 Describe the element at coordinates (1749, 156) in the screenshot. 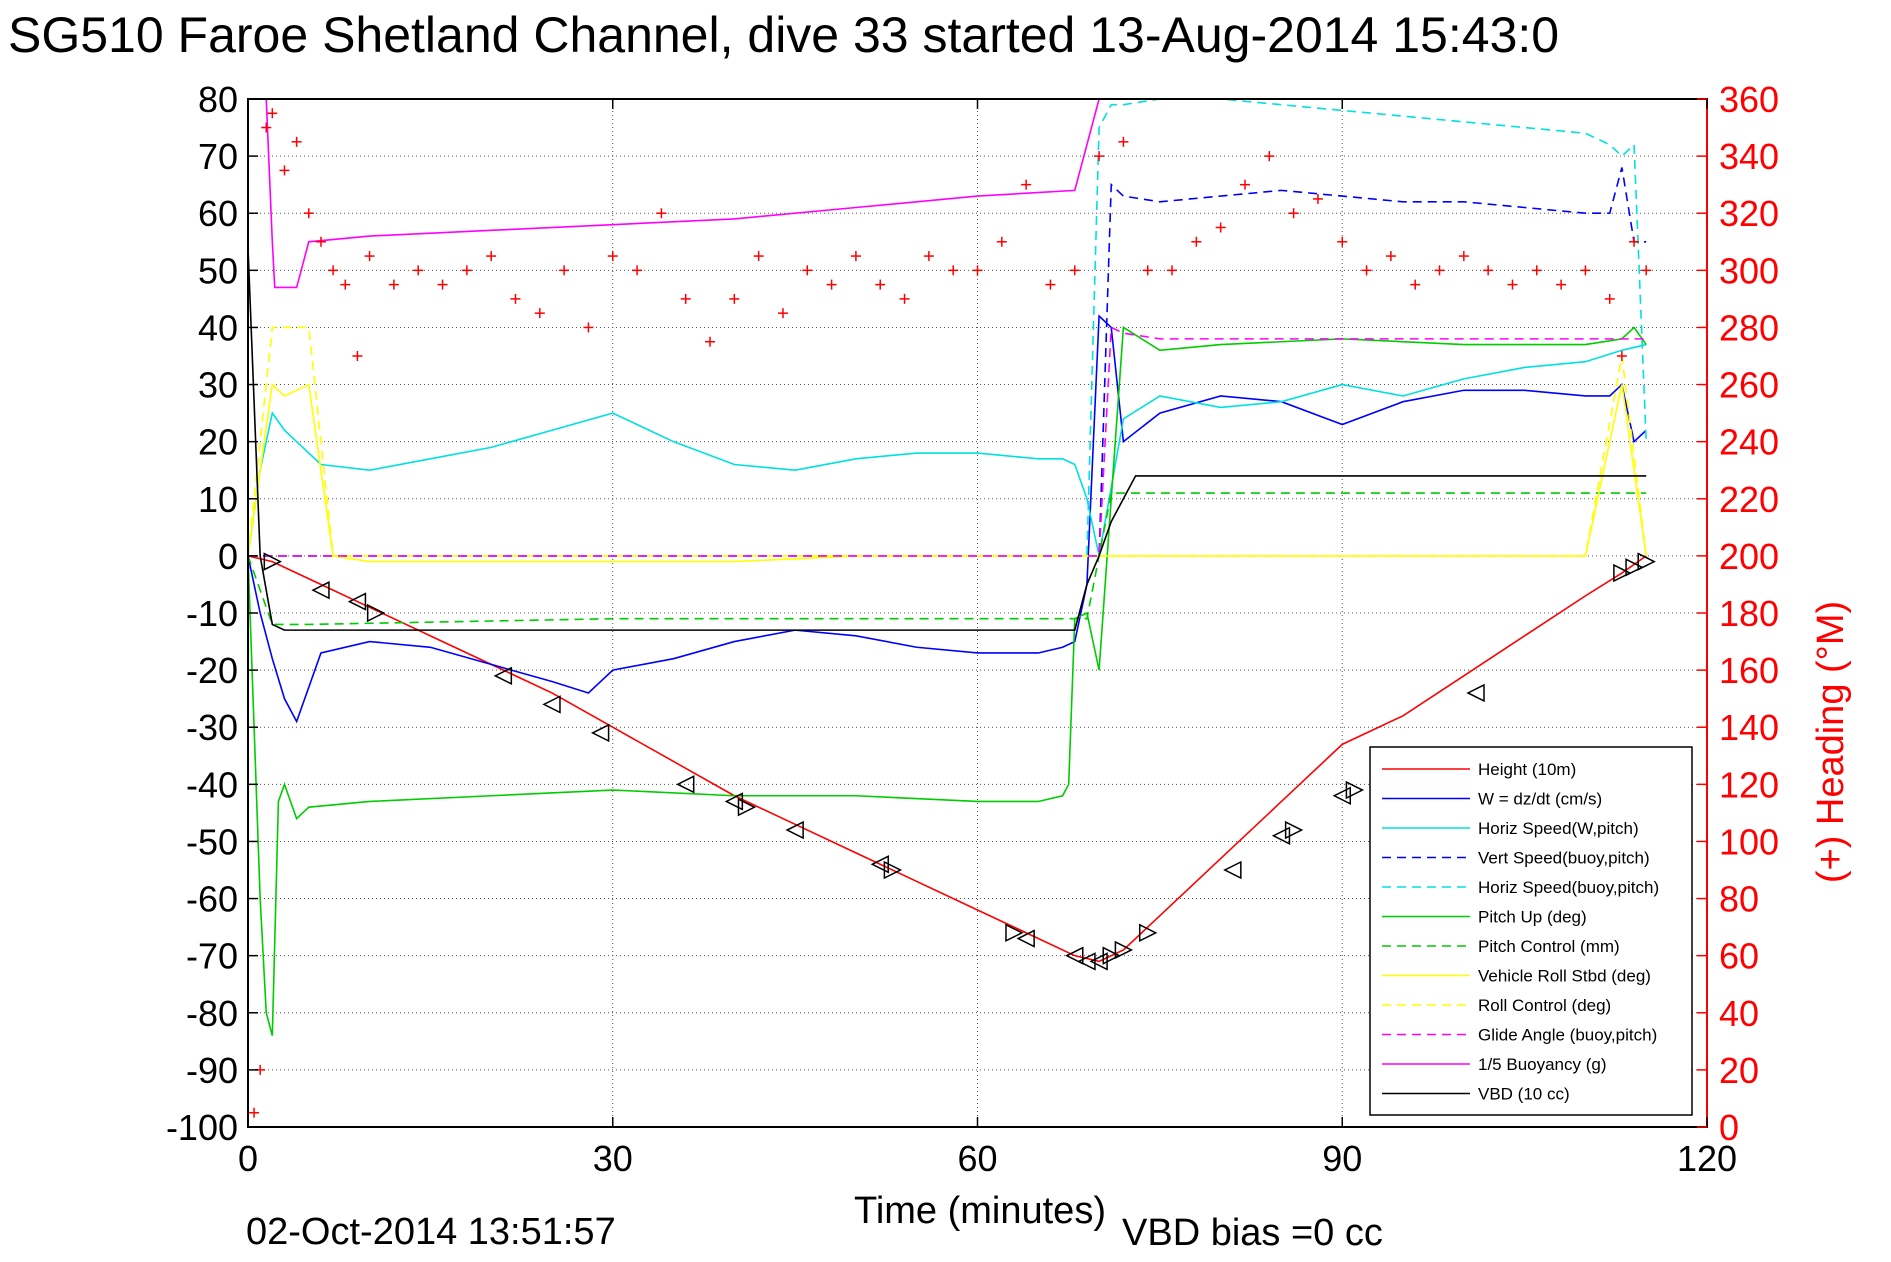

I see `y-tick-label-right: 340` at that location.